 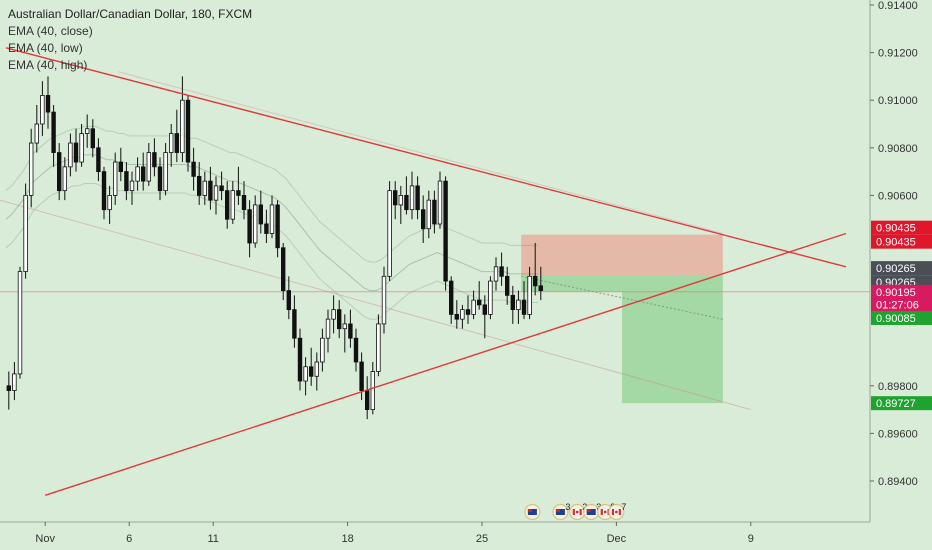 What do you see at coordinates (578, 511) in the screenshot?
I see `event-marker: 2` at bounding box center [578, 511].